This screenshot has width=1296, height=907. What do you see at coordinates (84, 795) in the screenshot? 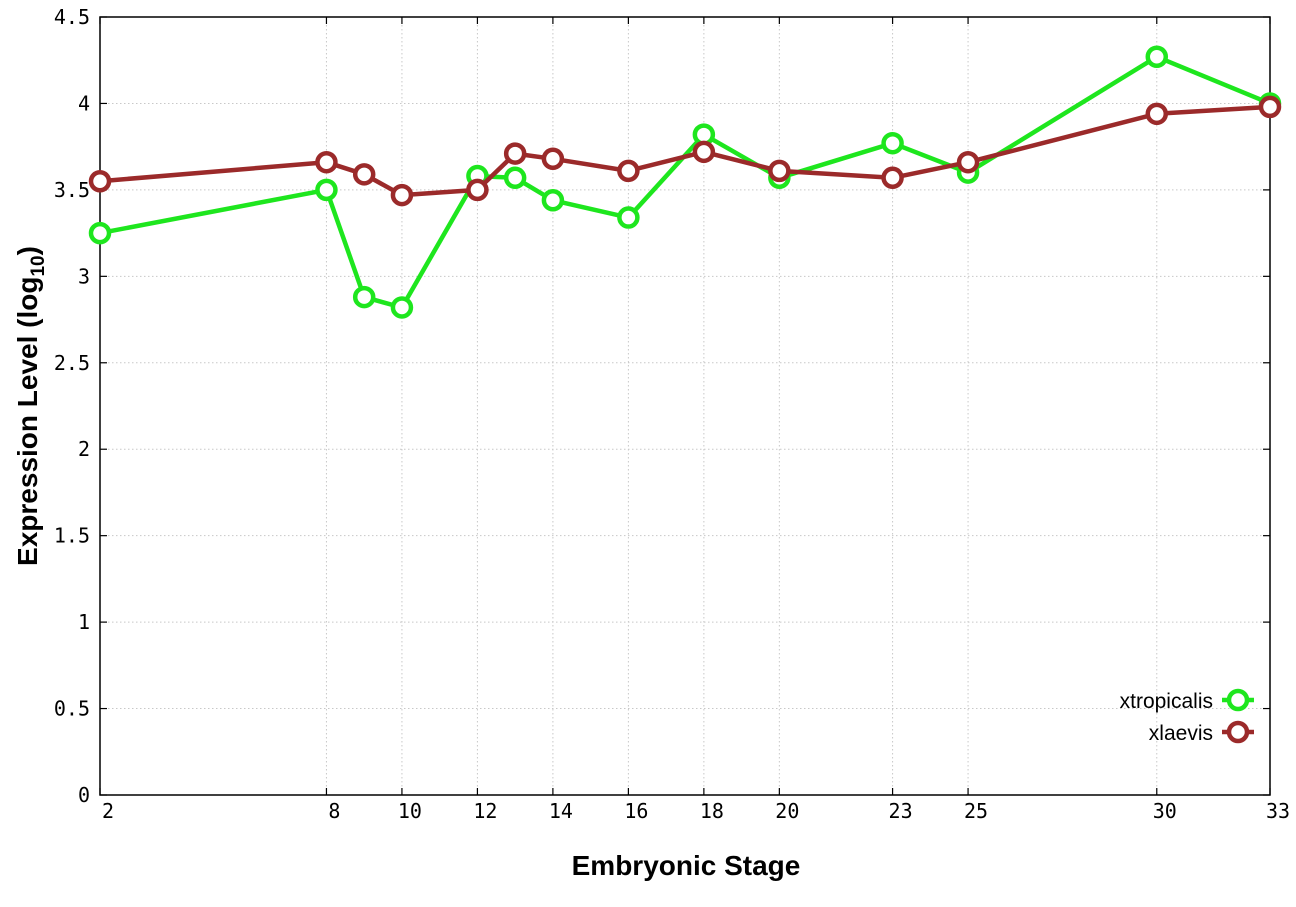
I see `y-tick-label: 0` at bounding box center [84, 795].